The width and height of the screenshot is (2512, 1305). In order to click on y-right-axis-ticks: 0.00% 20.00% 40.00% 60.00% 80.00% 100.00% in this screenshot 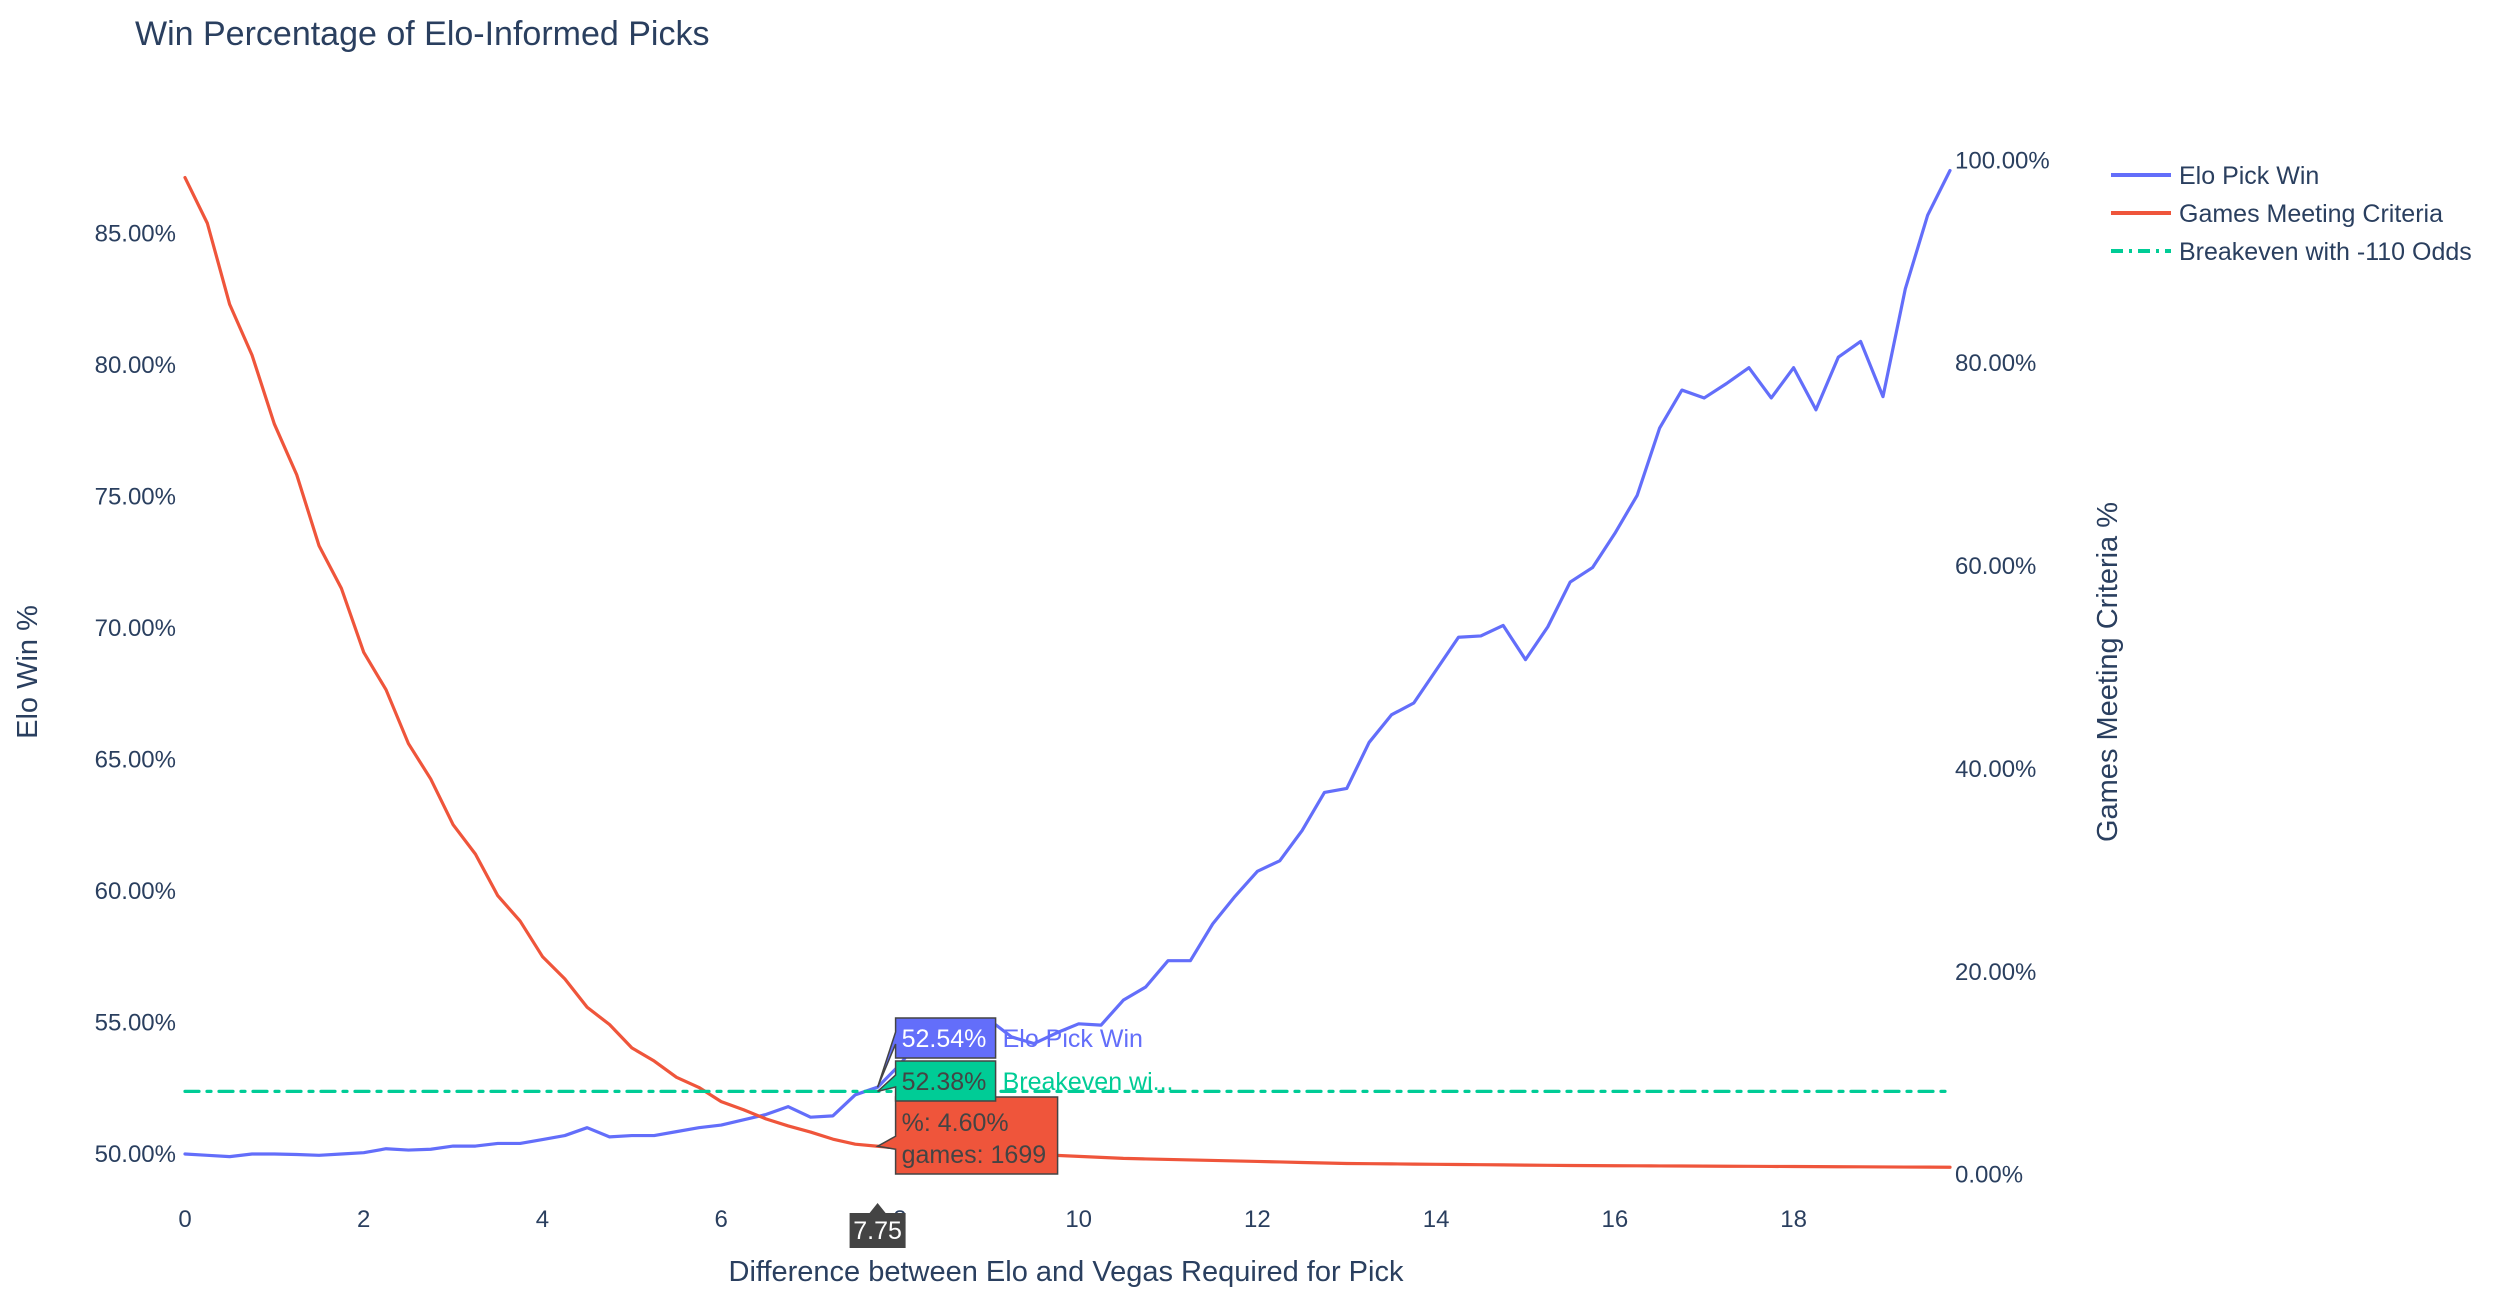, I will do `click(2002, 667)`.